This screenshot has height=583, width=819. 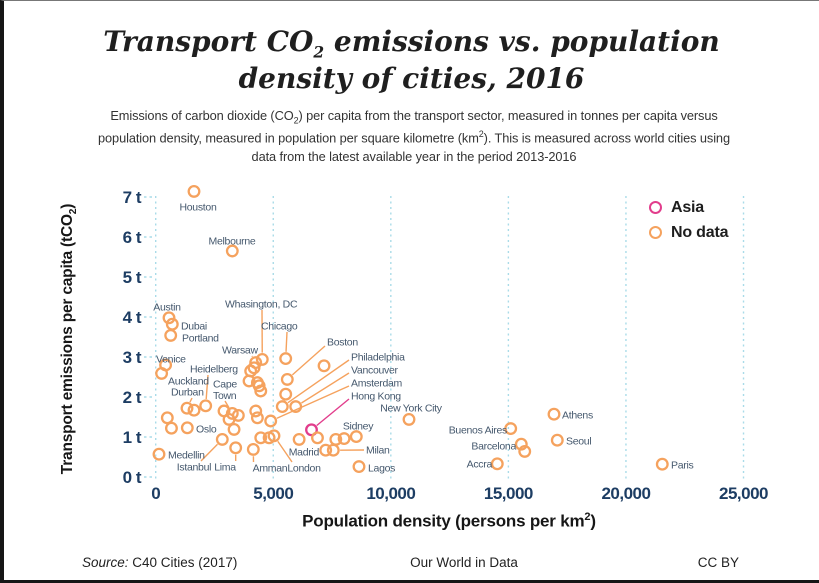 I want to click on legend-label: No data, so click(x=700, y=232).